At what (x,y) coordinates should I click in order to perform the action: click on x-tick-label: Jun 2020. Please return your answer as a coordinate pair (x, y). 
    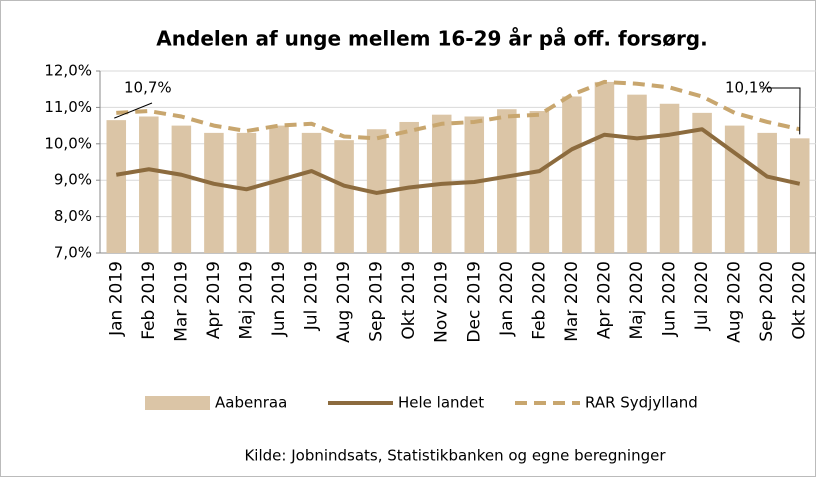
    Looking at the image, I should click on (670, 299).